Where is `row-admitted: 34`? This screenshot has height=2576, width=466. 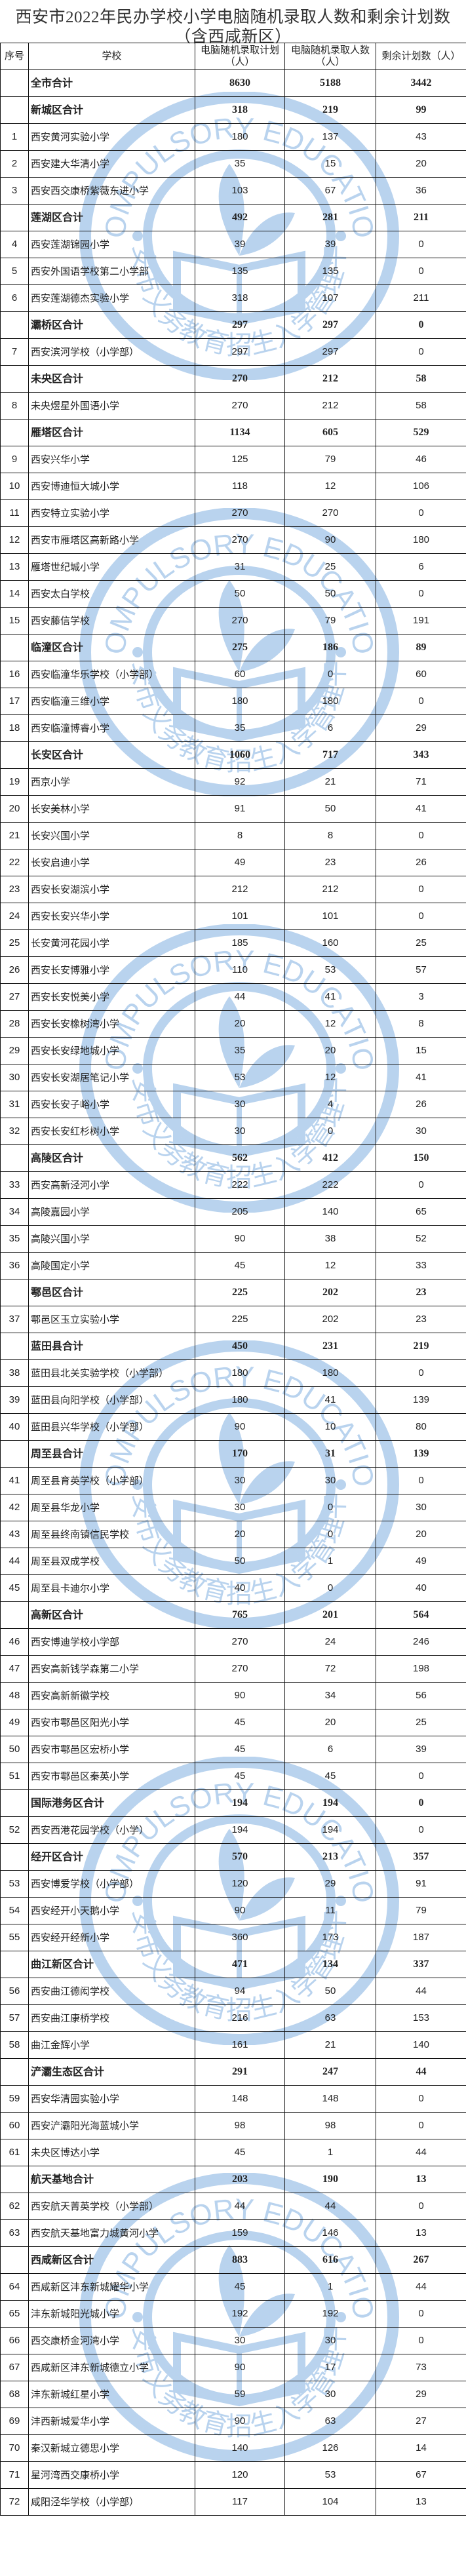 row-admitted: 34 is located at coordinates (330, 1695).